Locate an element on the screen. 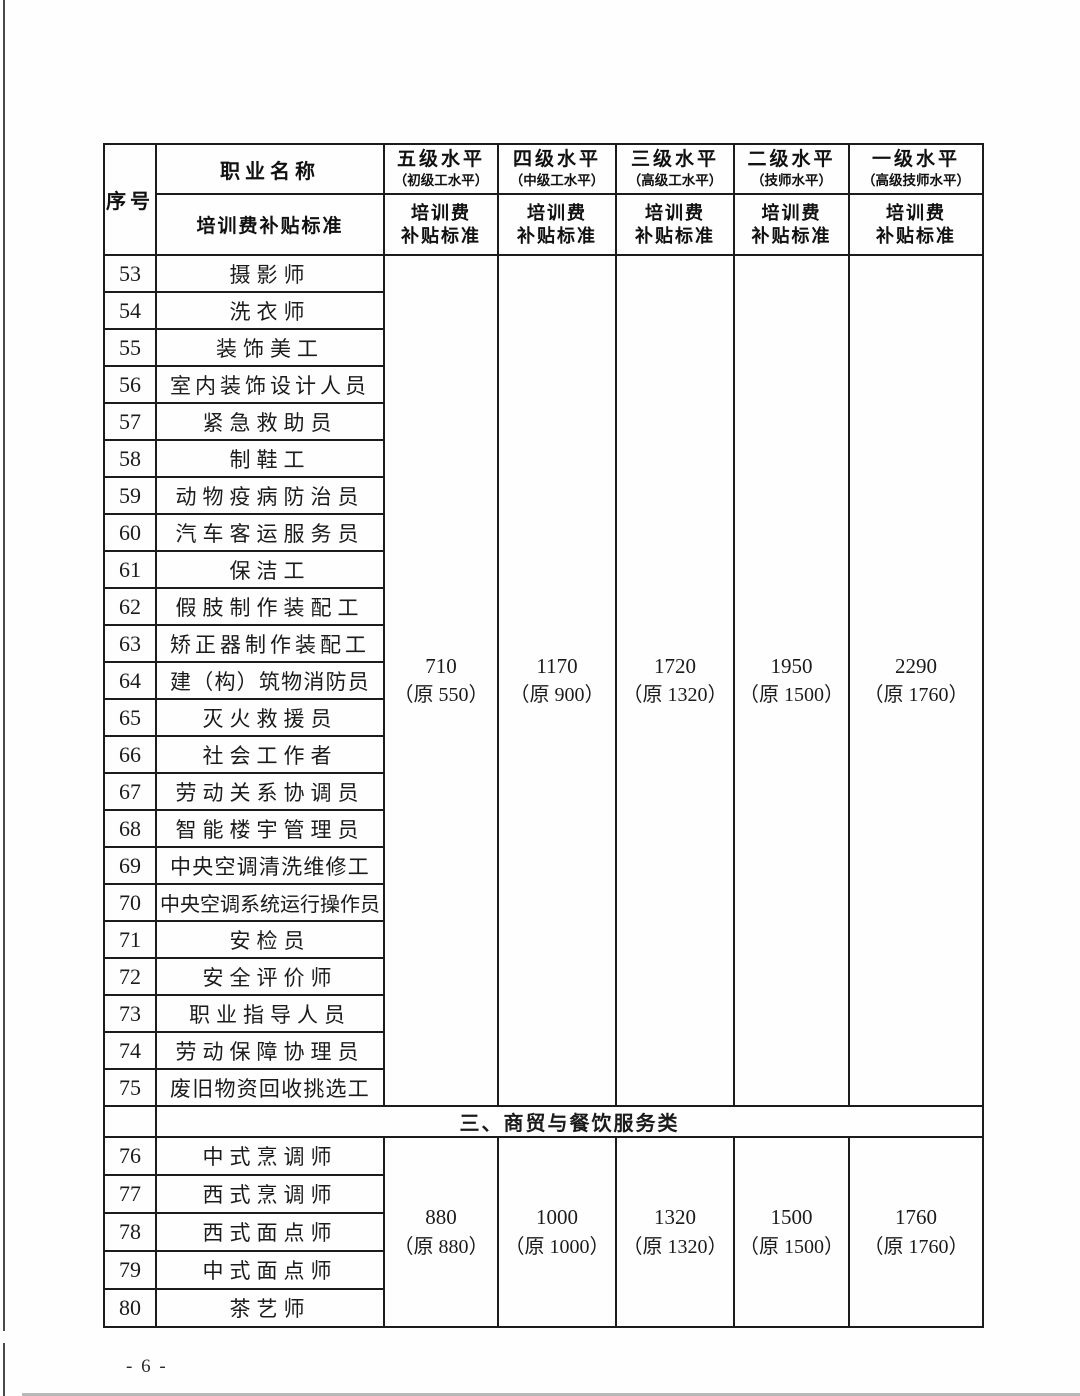 The width and height of the screenshot is (1080, 1396). column-header-fee-level-5: 培训费 补贴标准 is located at coordinates (441, 224).